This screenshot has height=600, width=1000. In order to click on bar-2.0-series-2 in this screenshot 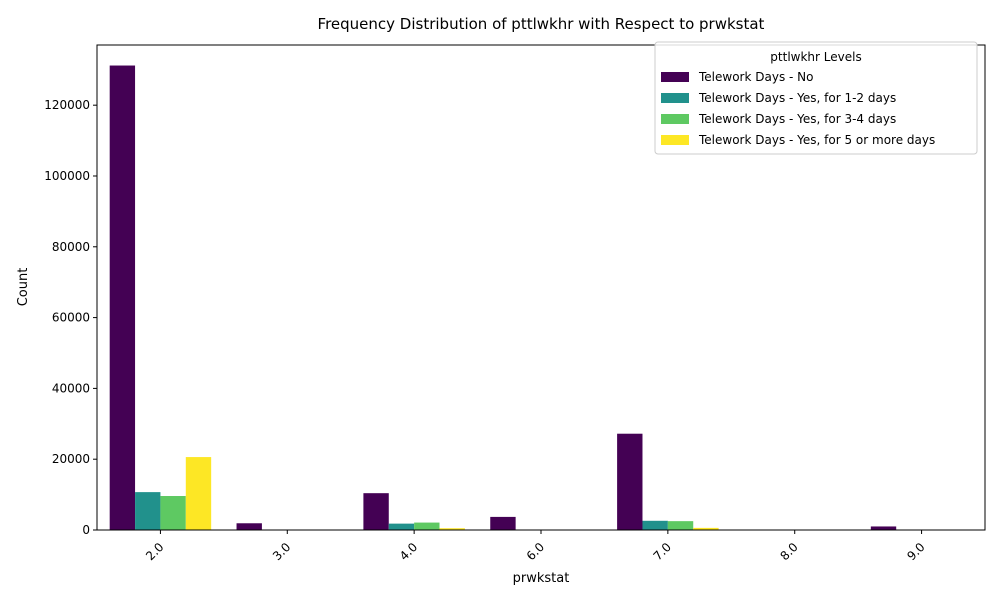, I will do `click(173, 513)`.